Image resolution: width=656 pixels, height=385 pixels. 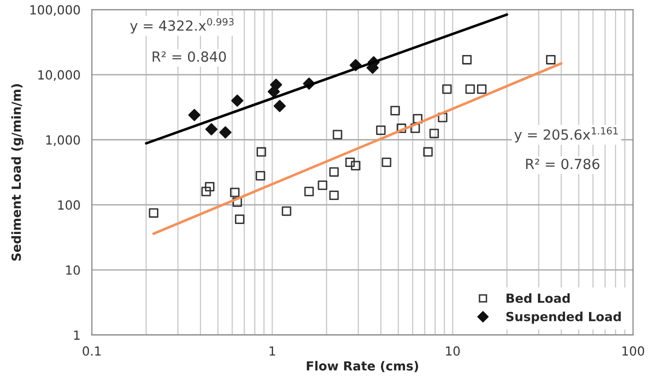 I want to click on annotation: y = 4322.x$^{0.993}$, so click(x=182, y=26).